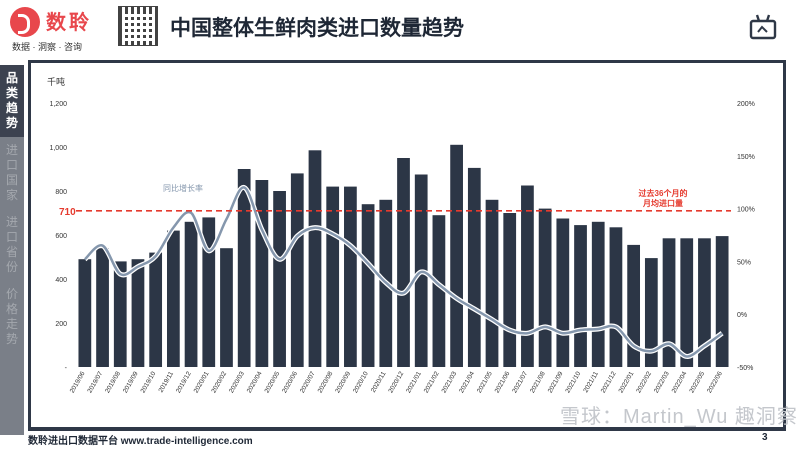 This screenshot has height=450, width=800. Describe the element at coordinates (326, 382) in the screenshot. I see `x-tick-label: 2020/08` at that location.